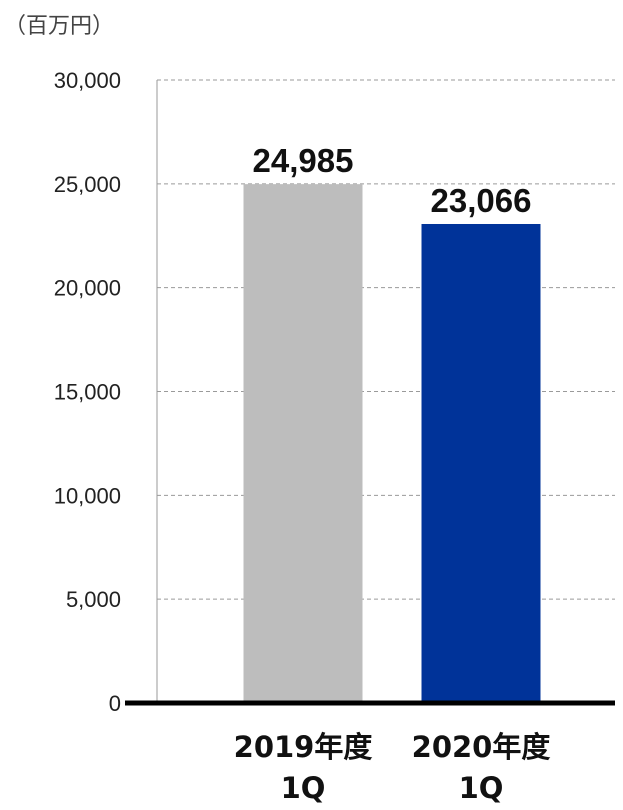 The height and width of the screenshot is (810, 623). What do you see at coordinates (392, 180) in the screenshot?
I see `value-labels: 24,985 23,066` at bounding box center [392, 180].